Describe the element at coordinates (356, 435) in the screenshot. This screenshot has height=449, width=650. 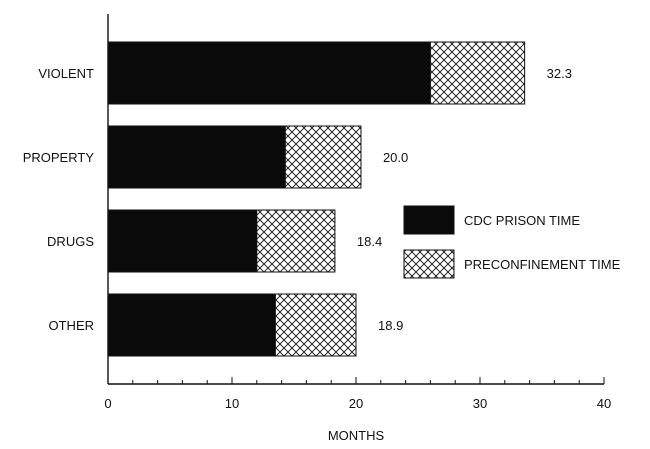
I see `x-axis-title: MONTHS` at that location.